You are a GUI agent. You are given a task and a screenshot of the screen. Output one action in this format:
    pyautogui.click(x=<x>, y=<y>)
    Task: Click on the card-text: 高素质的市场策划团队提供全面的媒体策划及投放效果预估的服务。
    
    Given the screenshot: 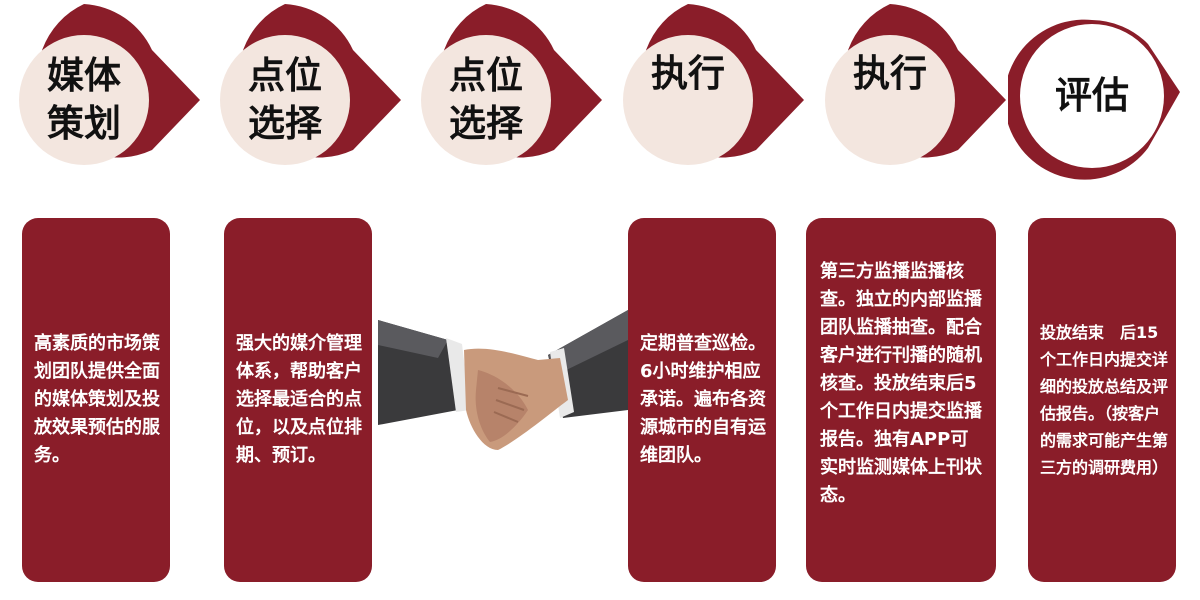 What is the action you would take?
    pyautogui.click(x=97, y=399)
    